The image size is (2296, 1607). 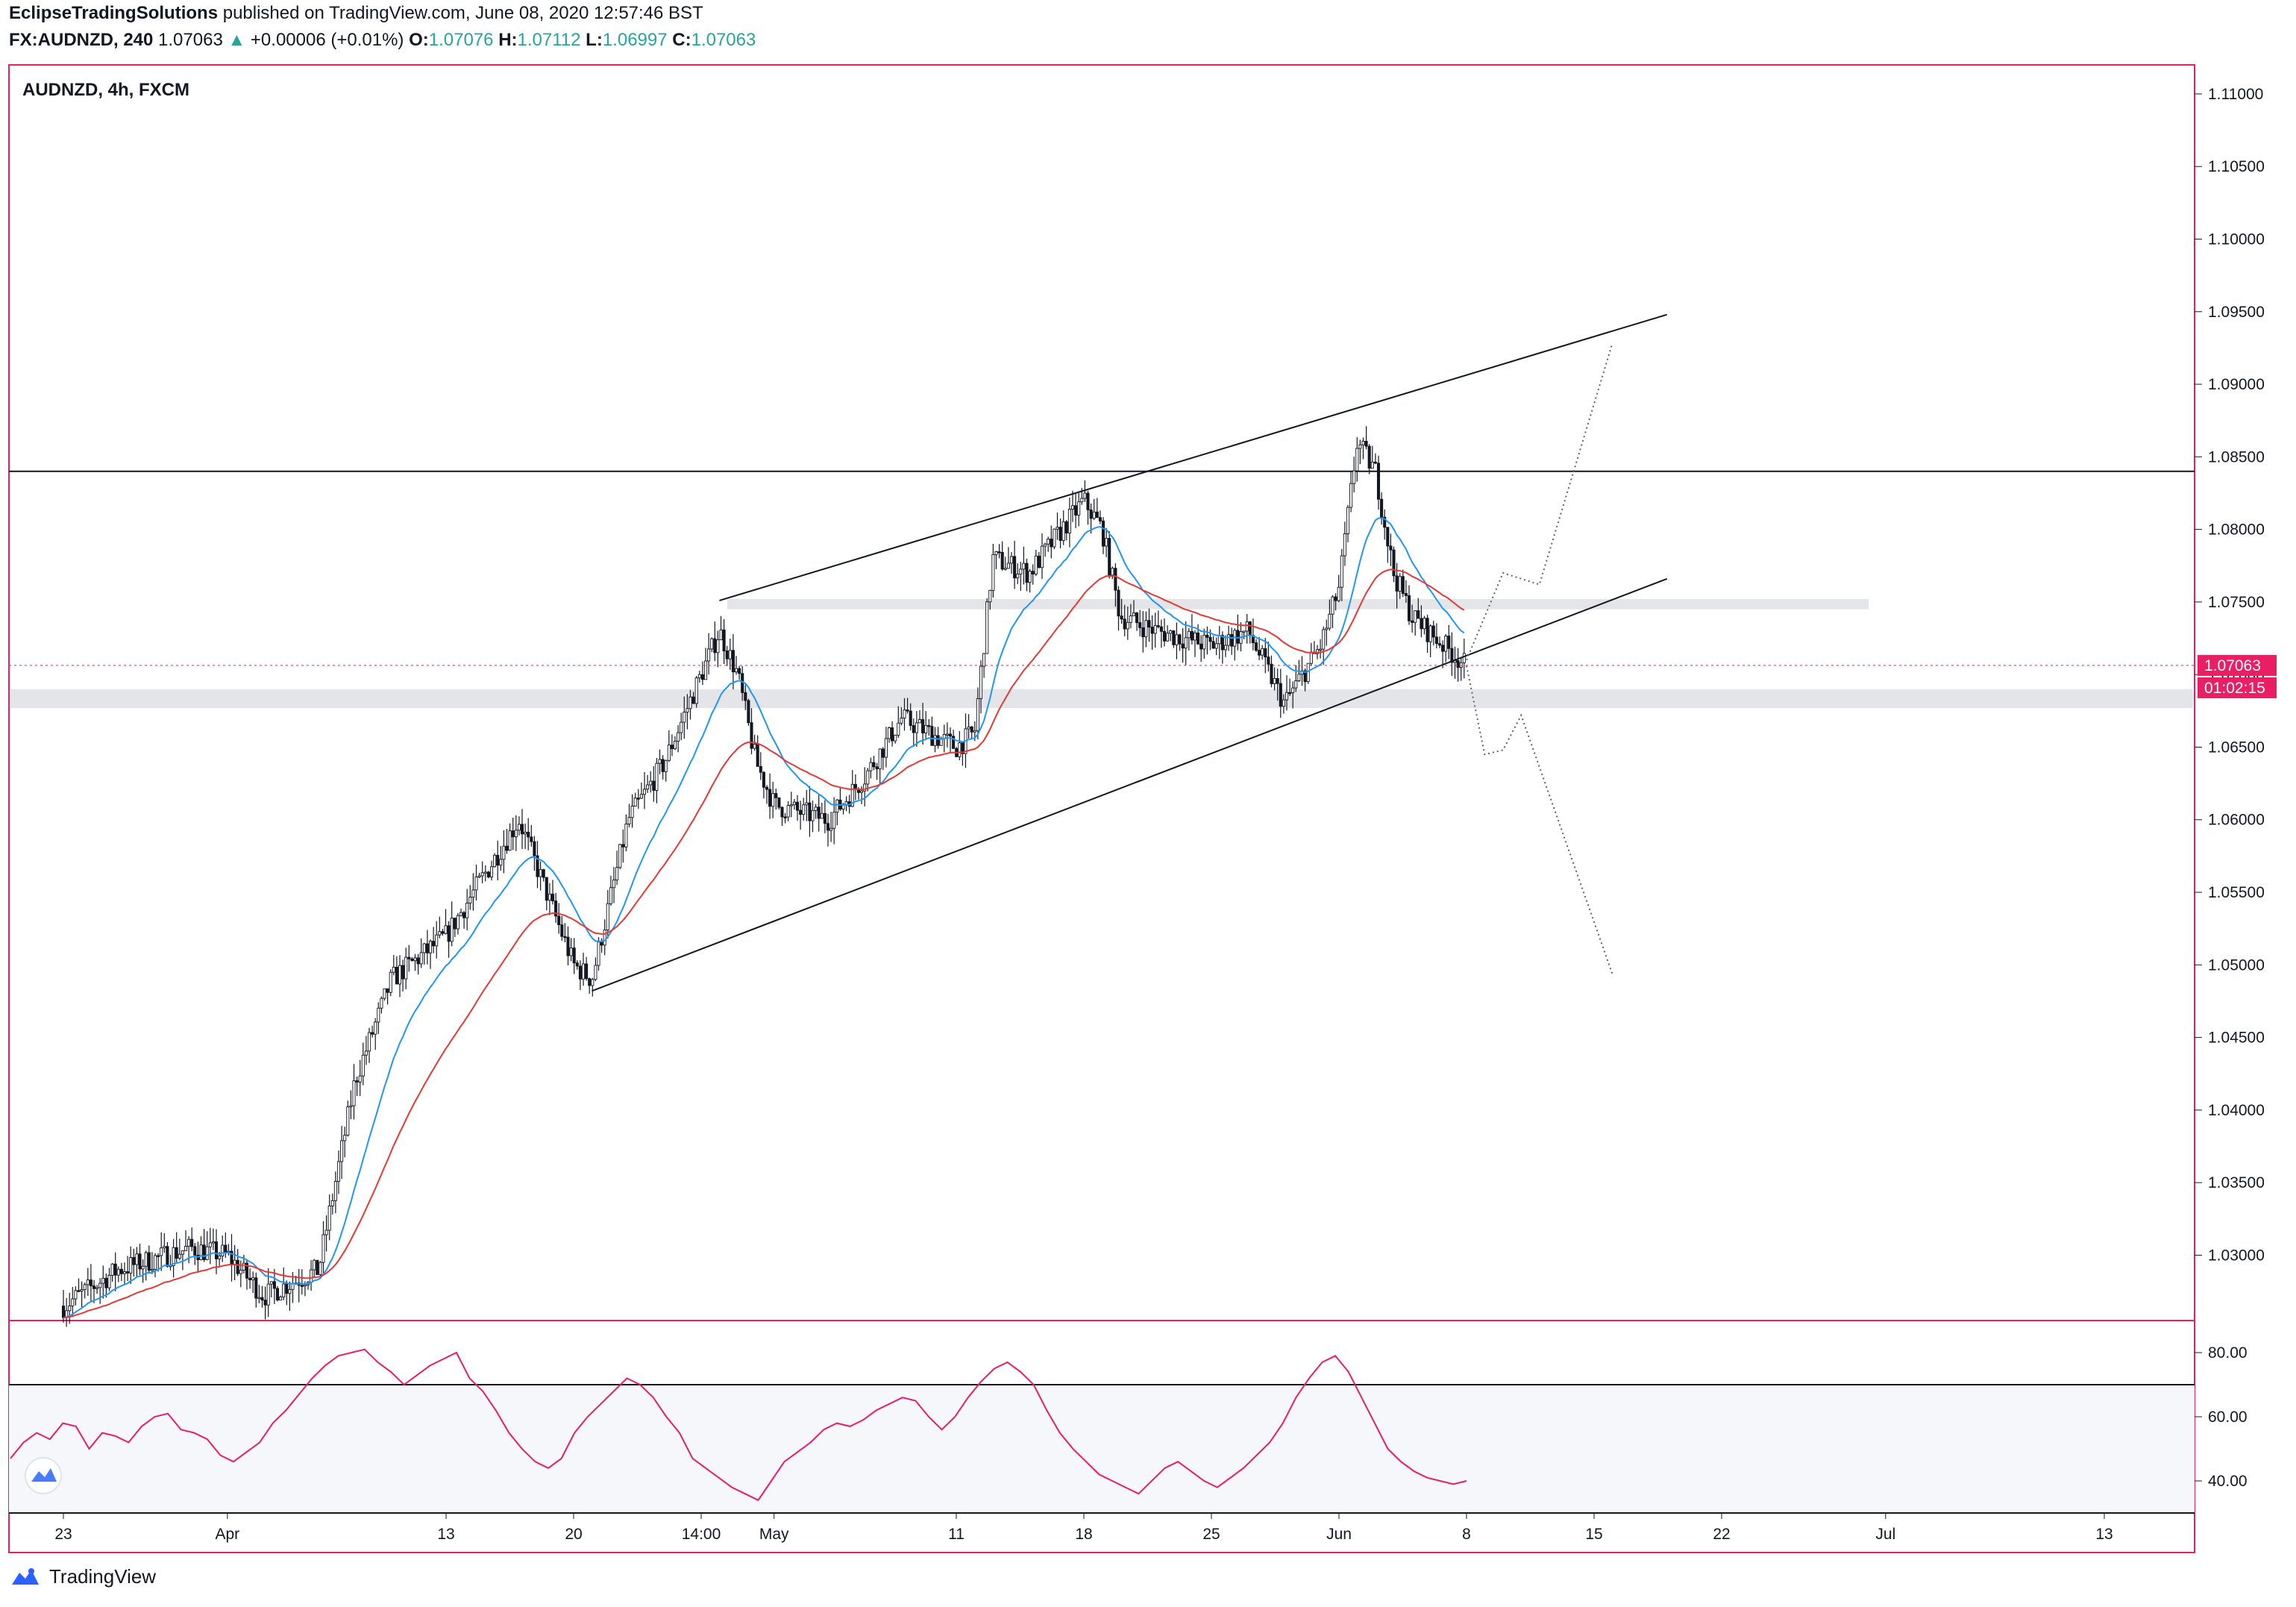 I want to click on price-tick-label-0: 1.11000, so click(x=2235, y=94).